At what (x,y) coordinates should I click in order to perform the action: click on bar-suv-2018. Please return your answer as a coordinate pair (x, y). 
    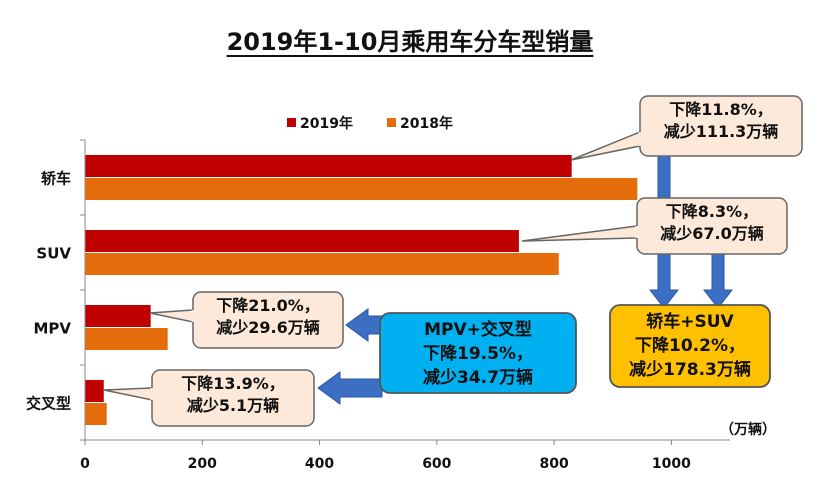
    Looking at the image, I should click on (322, 264).